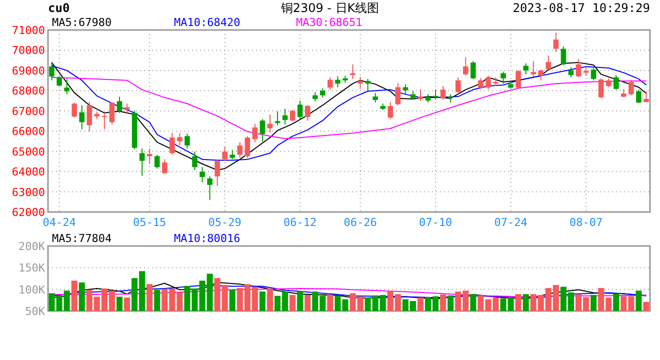  What do you see at coordinates (59, 8) in the screenshot?
I see `text: cu0` at bounding box center [59, 8].